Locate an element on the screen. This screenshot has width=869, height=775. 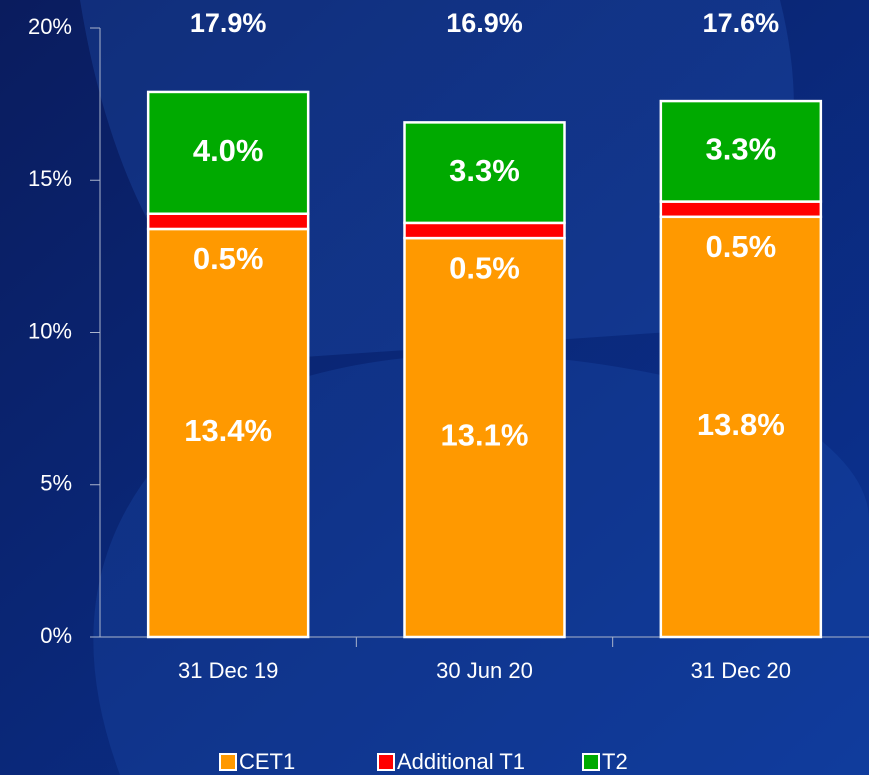
data-label: 4.0% is located at coordinates (228, 150).